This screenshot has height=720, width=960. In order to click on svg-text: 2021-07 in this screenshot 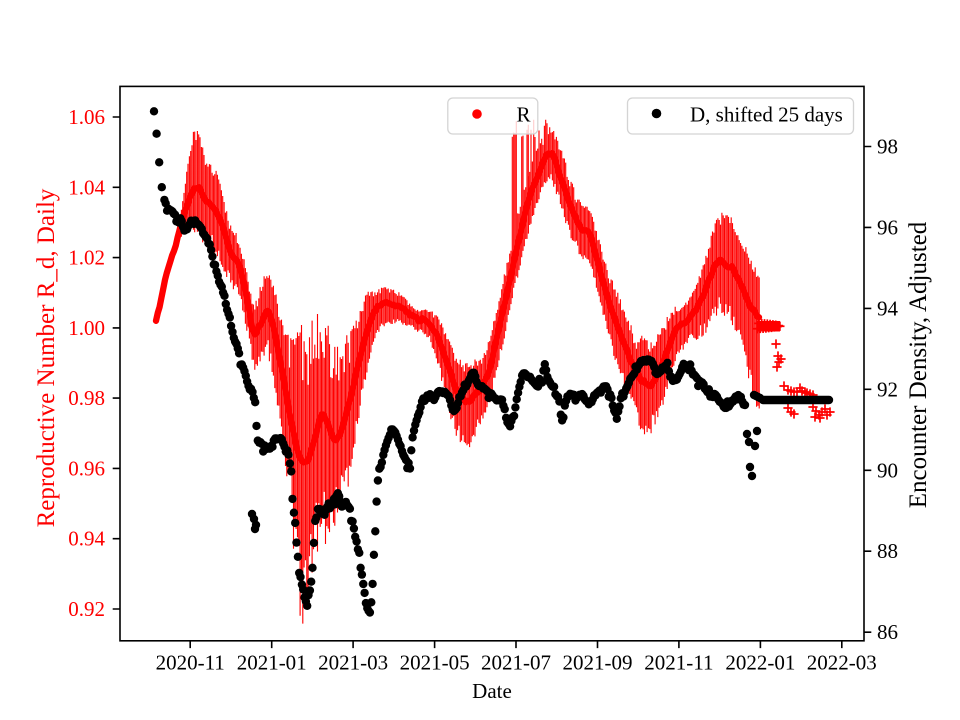, I will do `click(516, 663)`.